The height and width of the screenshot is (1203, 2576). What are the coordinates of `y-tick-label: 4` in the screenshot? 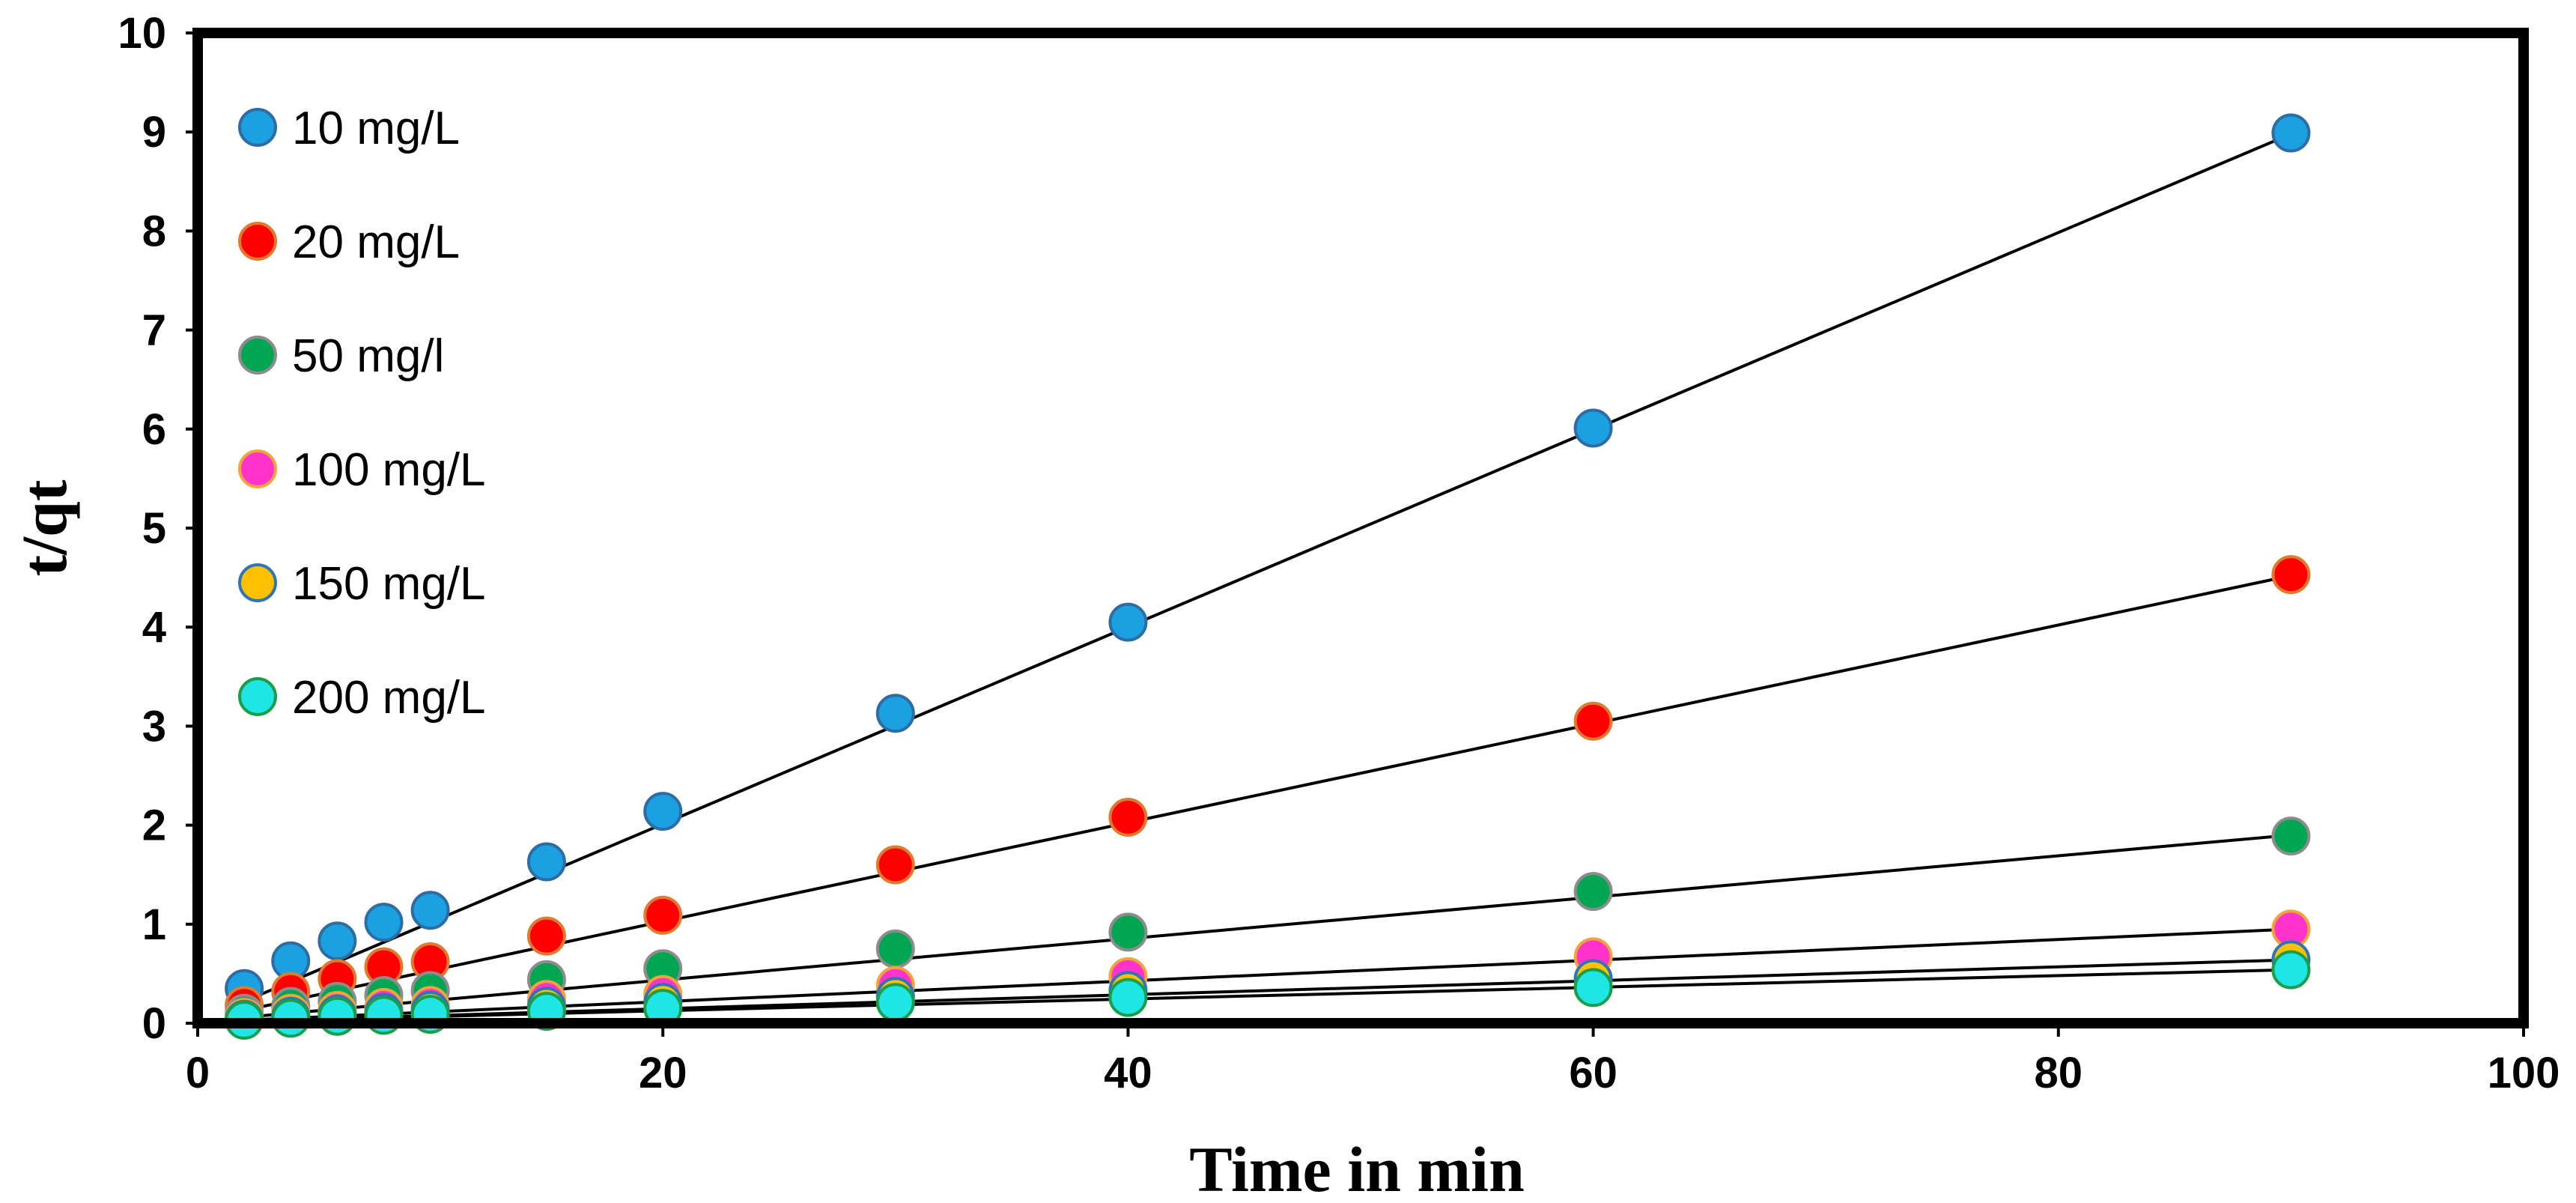 It's located at (154, 627).